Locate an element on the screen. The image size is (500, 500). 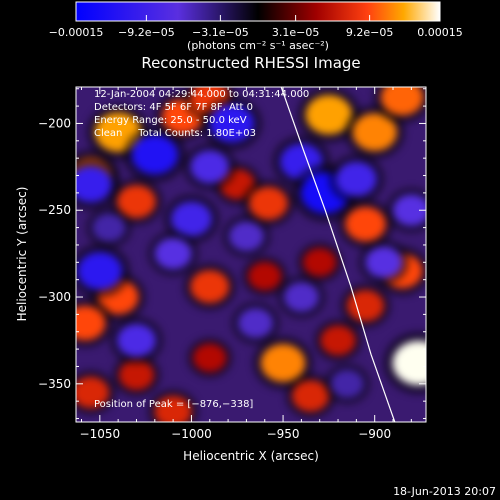
colorbar-tick-label-5: 0.00015 is located at coordinates (440, 32).